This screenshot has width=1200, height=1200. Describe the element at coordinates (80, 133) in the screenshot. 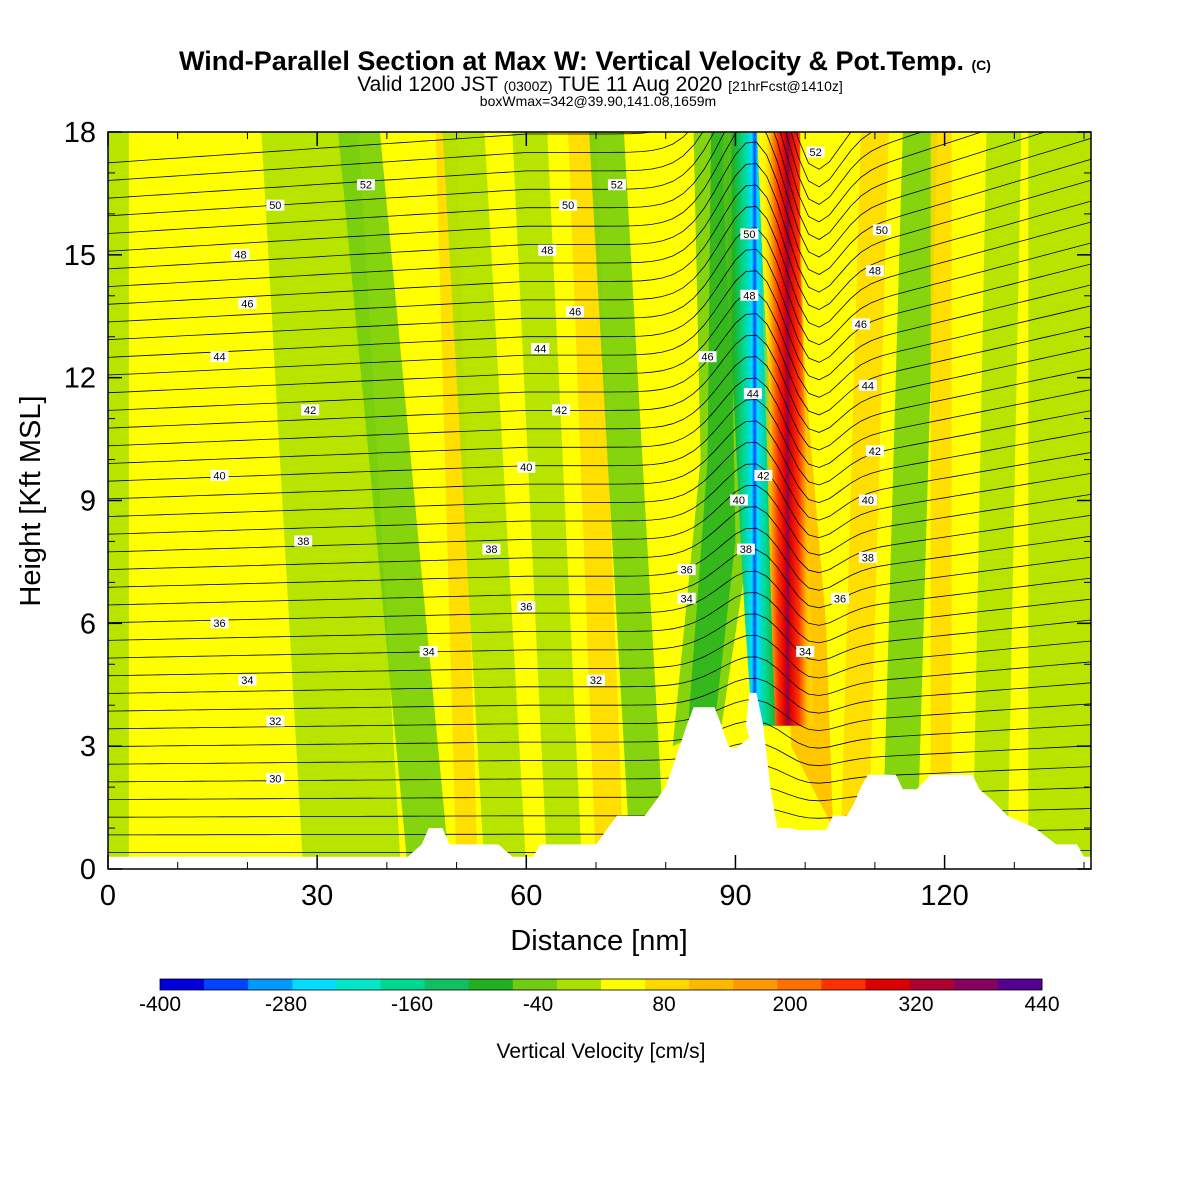

I see `y-tick-label: 18` at that location.